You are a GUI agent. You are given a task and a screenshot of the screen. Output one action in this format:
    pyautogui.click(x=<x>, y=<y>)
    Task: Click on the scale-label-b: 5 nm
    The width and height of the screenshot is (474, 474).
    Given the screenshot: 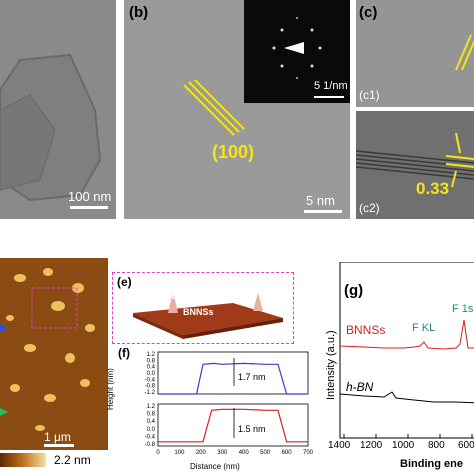 What is the action you would take?
    pyautogui.click(x=320, y=200)
    